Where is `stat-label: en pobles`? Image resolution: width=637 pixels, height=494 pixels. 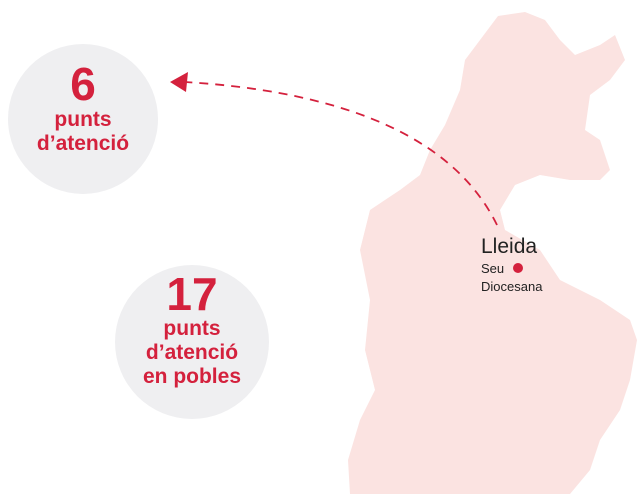 stat-label: en pobles is located at coordinates (192, 376).